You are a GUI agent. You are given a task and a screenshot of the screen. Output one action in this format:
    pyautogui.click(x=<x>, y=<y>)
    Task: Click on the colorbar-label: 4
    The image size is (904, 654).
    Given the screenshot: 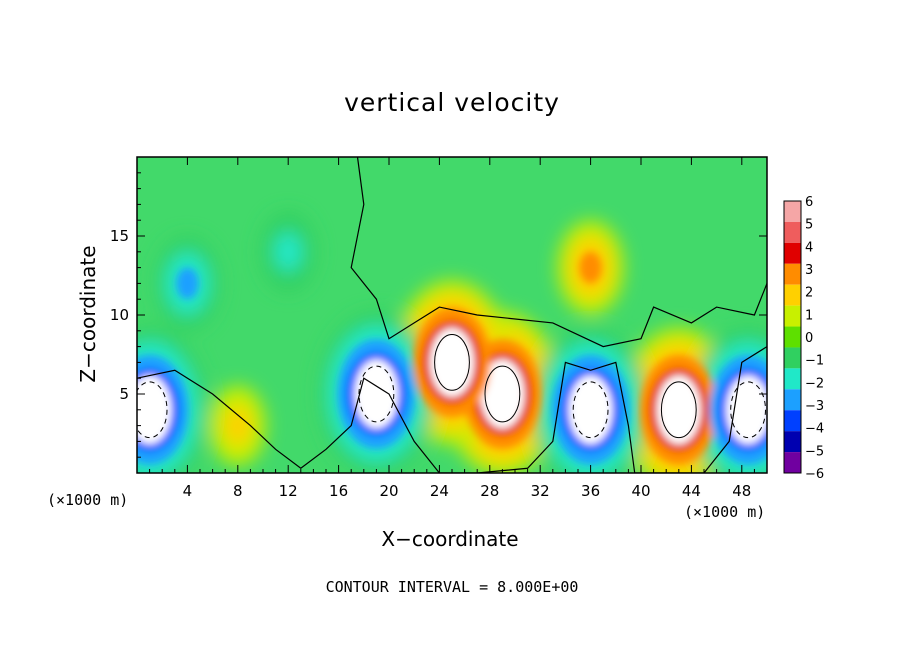 What is the action you would take?
    pyautogui.click(x=809, y=247)
    